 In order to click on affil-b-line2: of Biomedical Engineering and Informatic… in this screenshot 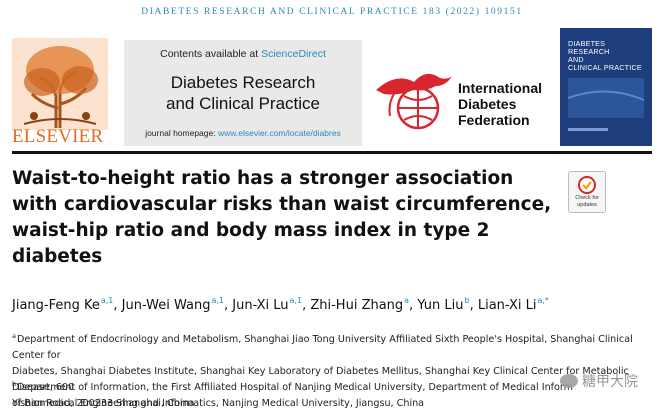, I will do `click(218, 403)`.